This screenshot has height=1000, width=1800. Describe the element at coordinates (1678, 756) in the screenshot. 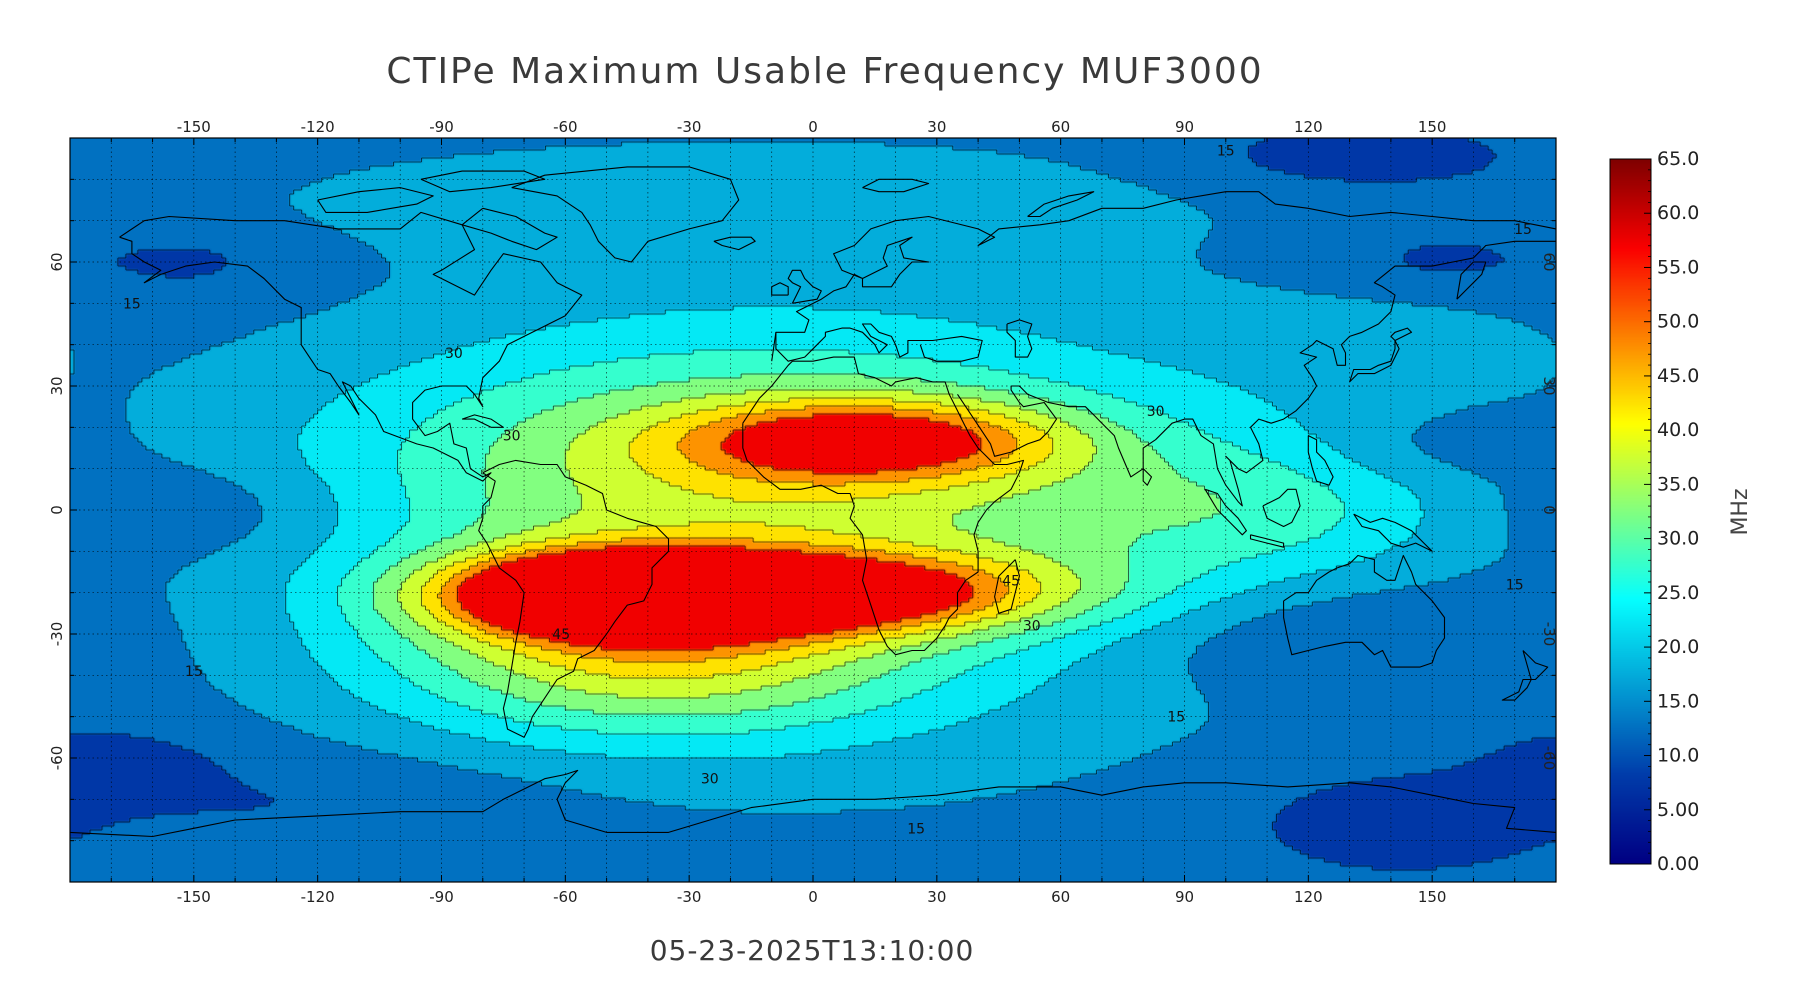

I see `colorbar-tick-label: 10.0` at that location.